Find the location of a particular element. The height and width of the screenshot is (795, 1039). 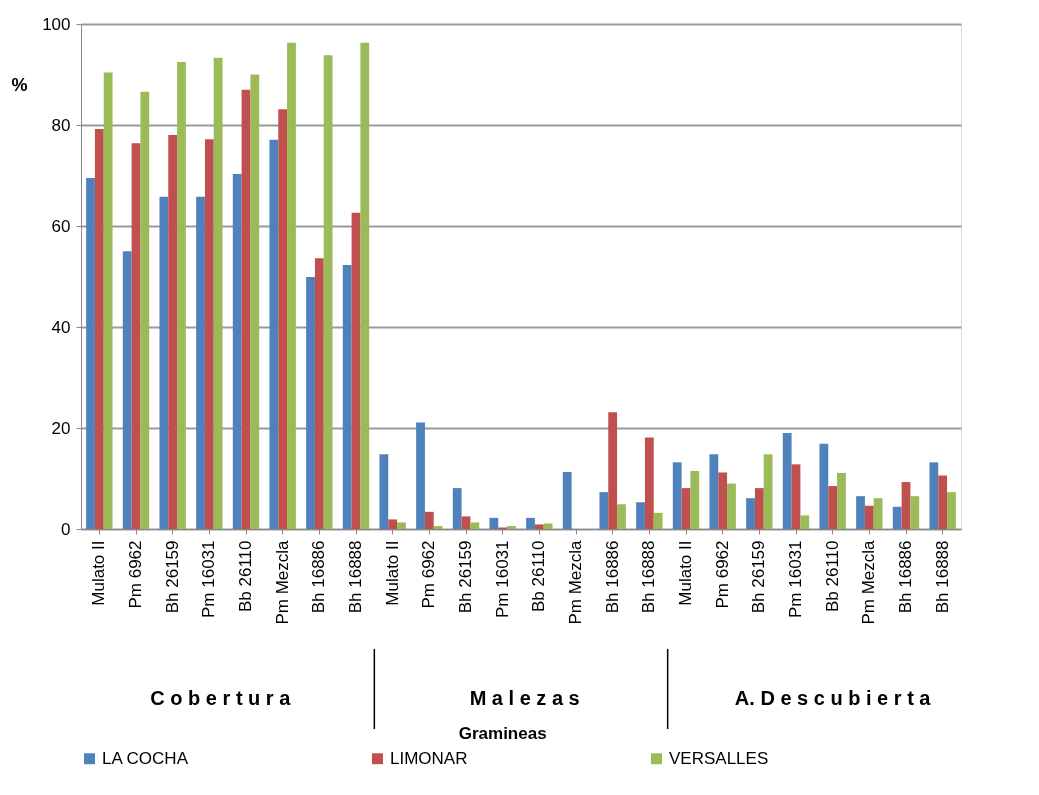

text: C o b e r t u r a is located at coordinates (221, 698).